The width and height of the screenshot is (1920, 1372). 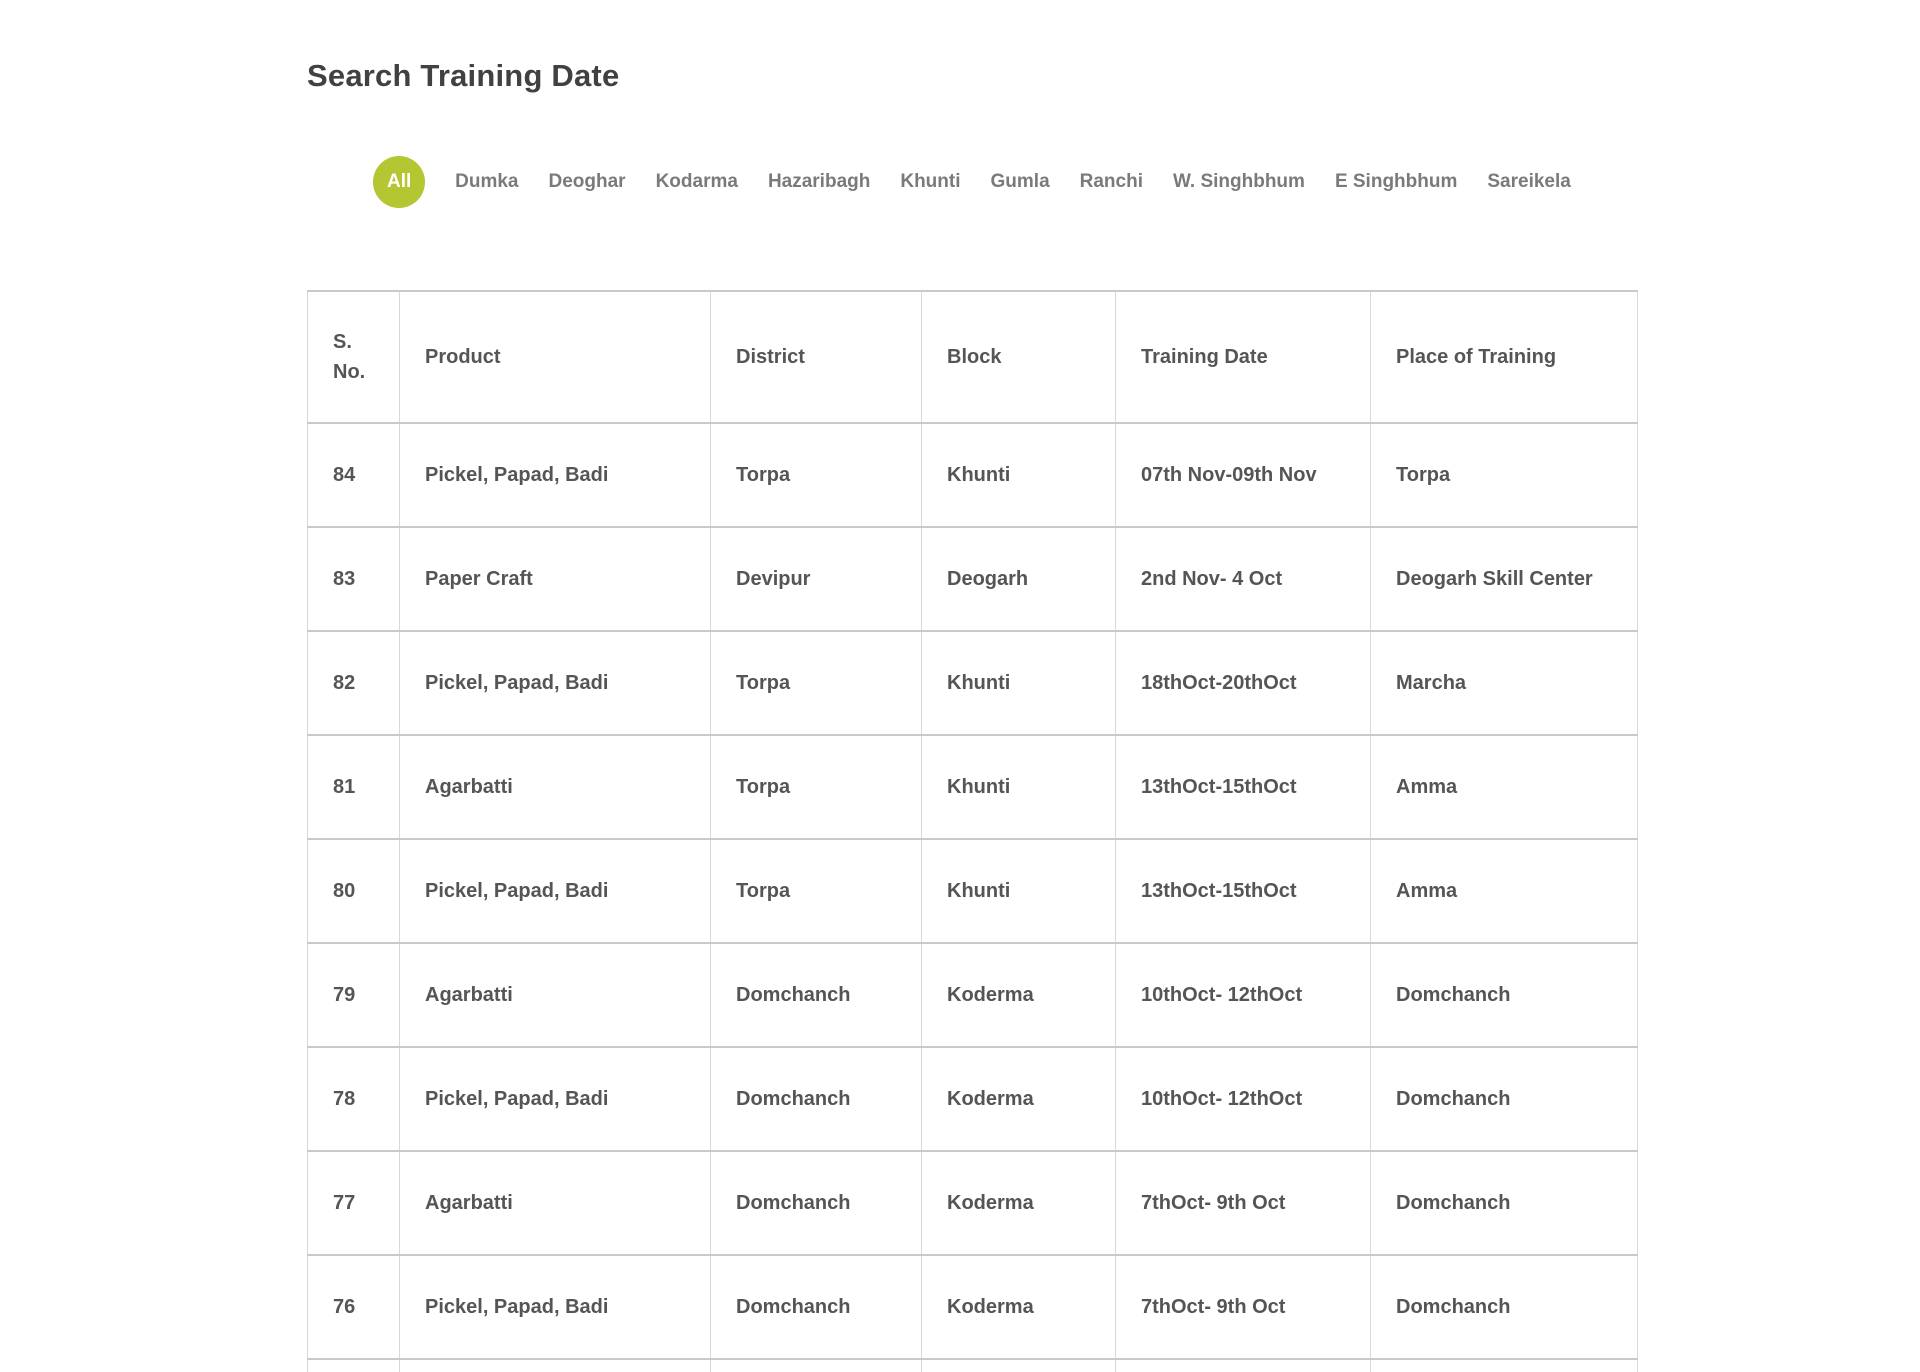 I want to click on cell-block: Deogarh, so click(x=1018, y=579).